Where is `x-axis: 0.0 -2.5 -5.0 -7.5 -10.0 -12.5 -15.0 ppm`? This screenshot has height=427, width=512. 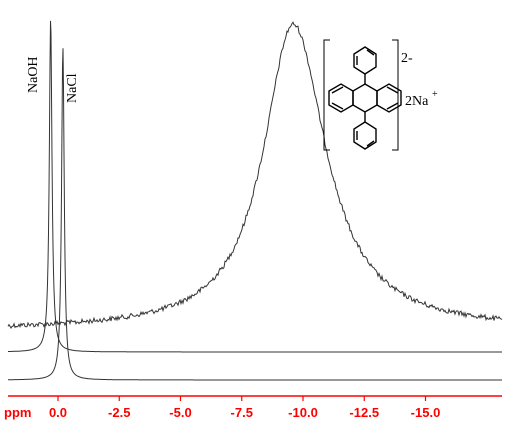
x-axis: 0.0 -2.5 -5.0 -7.5 -10.0 -12.5 -15.0 ppm is located at coordinates (253, 407).